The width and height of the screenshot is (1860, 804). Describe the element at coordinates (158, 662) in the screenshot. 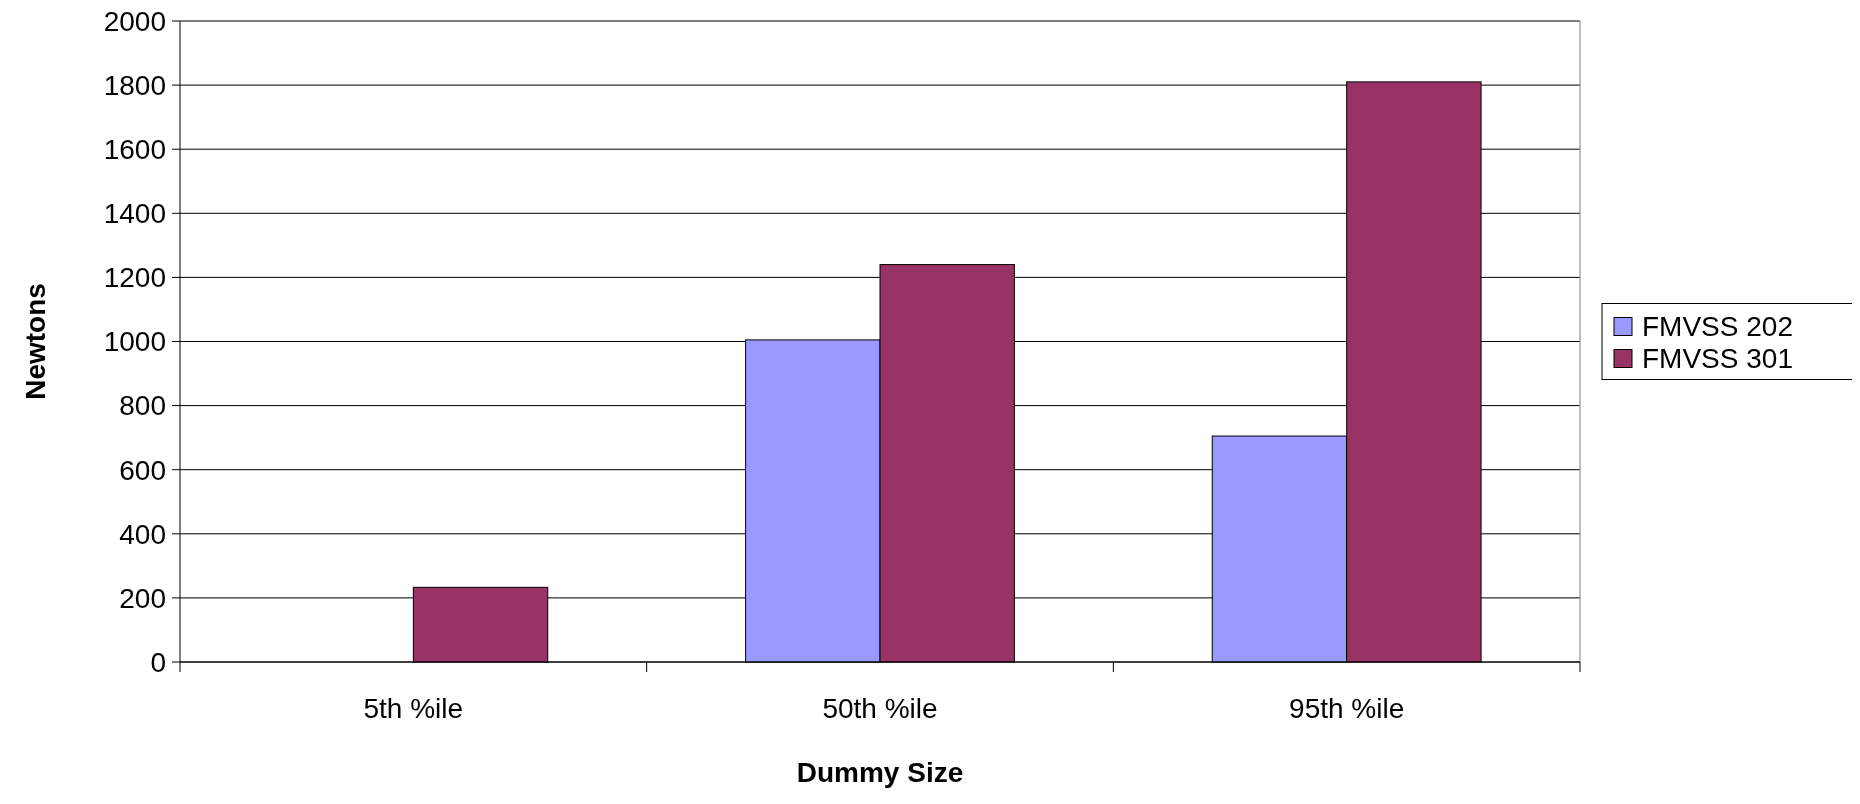

I see `y-tick-label: 0` at that location.